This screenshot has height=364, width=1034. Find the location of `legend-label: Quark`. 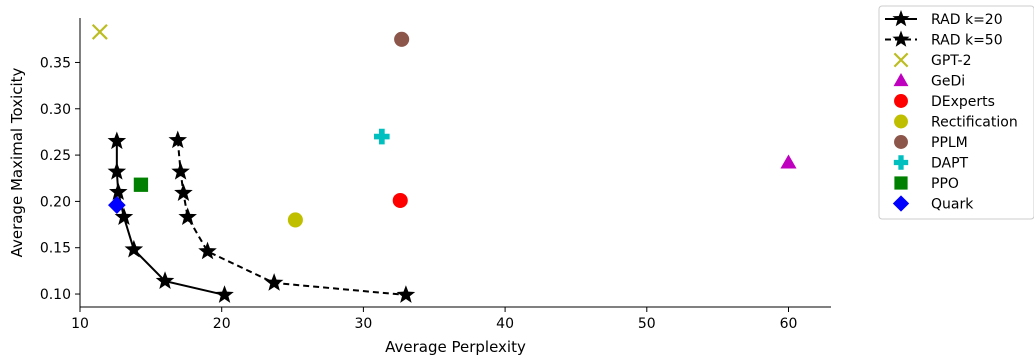

legend-label: Quark is located at coordinates (952, 205).